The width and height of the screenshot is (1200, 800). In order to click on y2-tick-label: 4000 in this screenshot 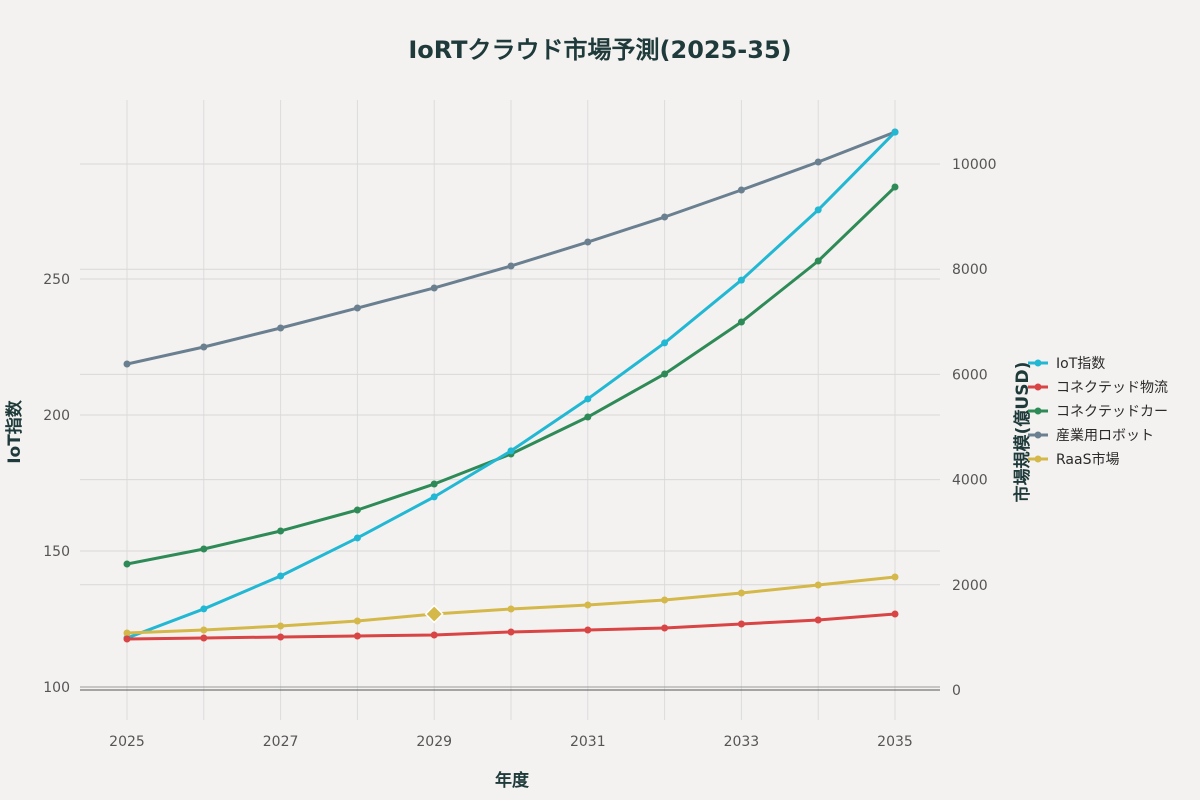, I will do `click(970, 481)`.